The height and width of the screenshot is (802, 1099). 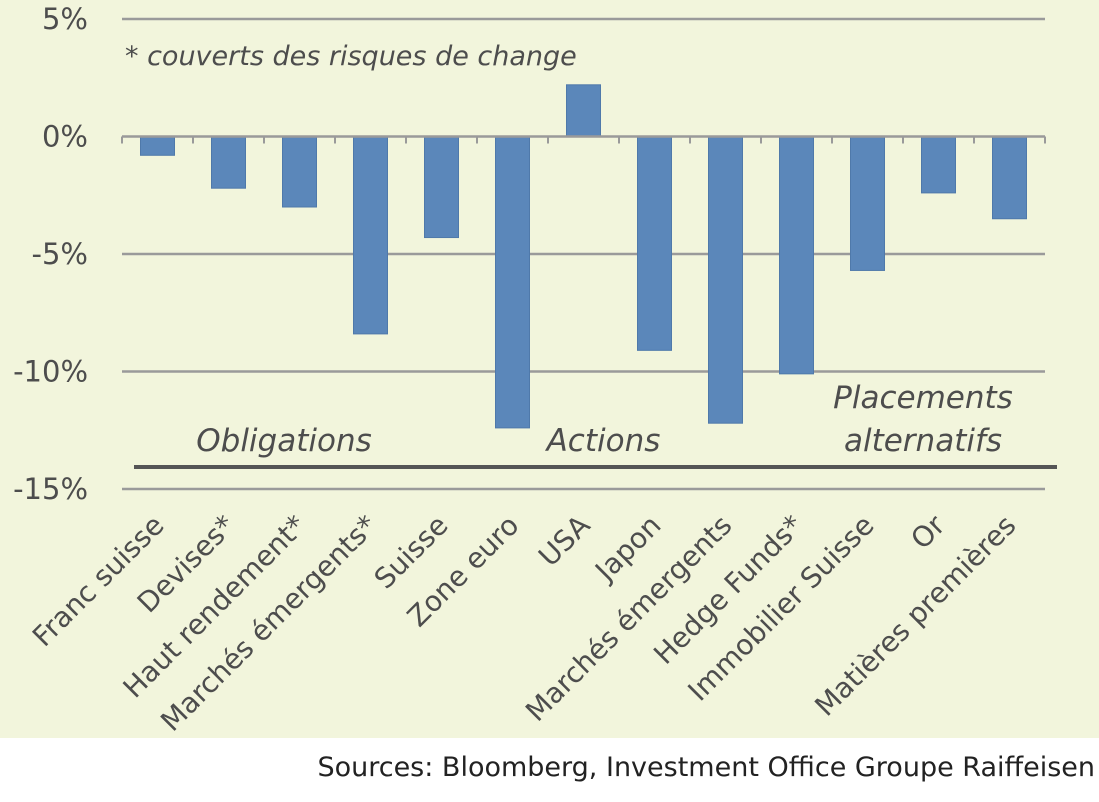 I want to click on group-label: Placements, so click(x=923, y=398).